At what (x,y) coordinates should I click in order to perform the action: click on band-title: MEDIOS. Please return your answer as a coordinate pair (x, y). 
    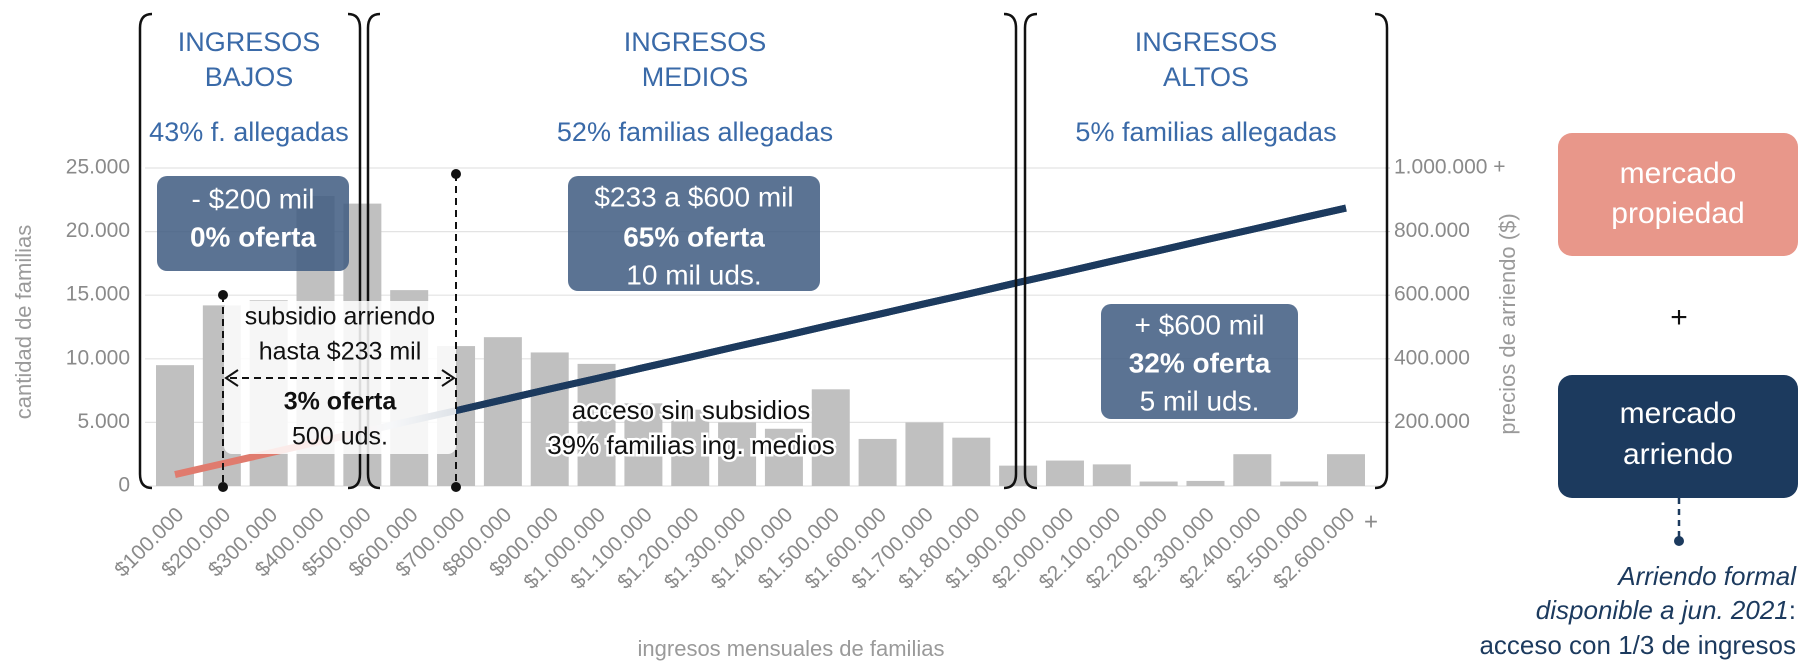
    Looking at the image, I should click on (695, 77).